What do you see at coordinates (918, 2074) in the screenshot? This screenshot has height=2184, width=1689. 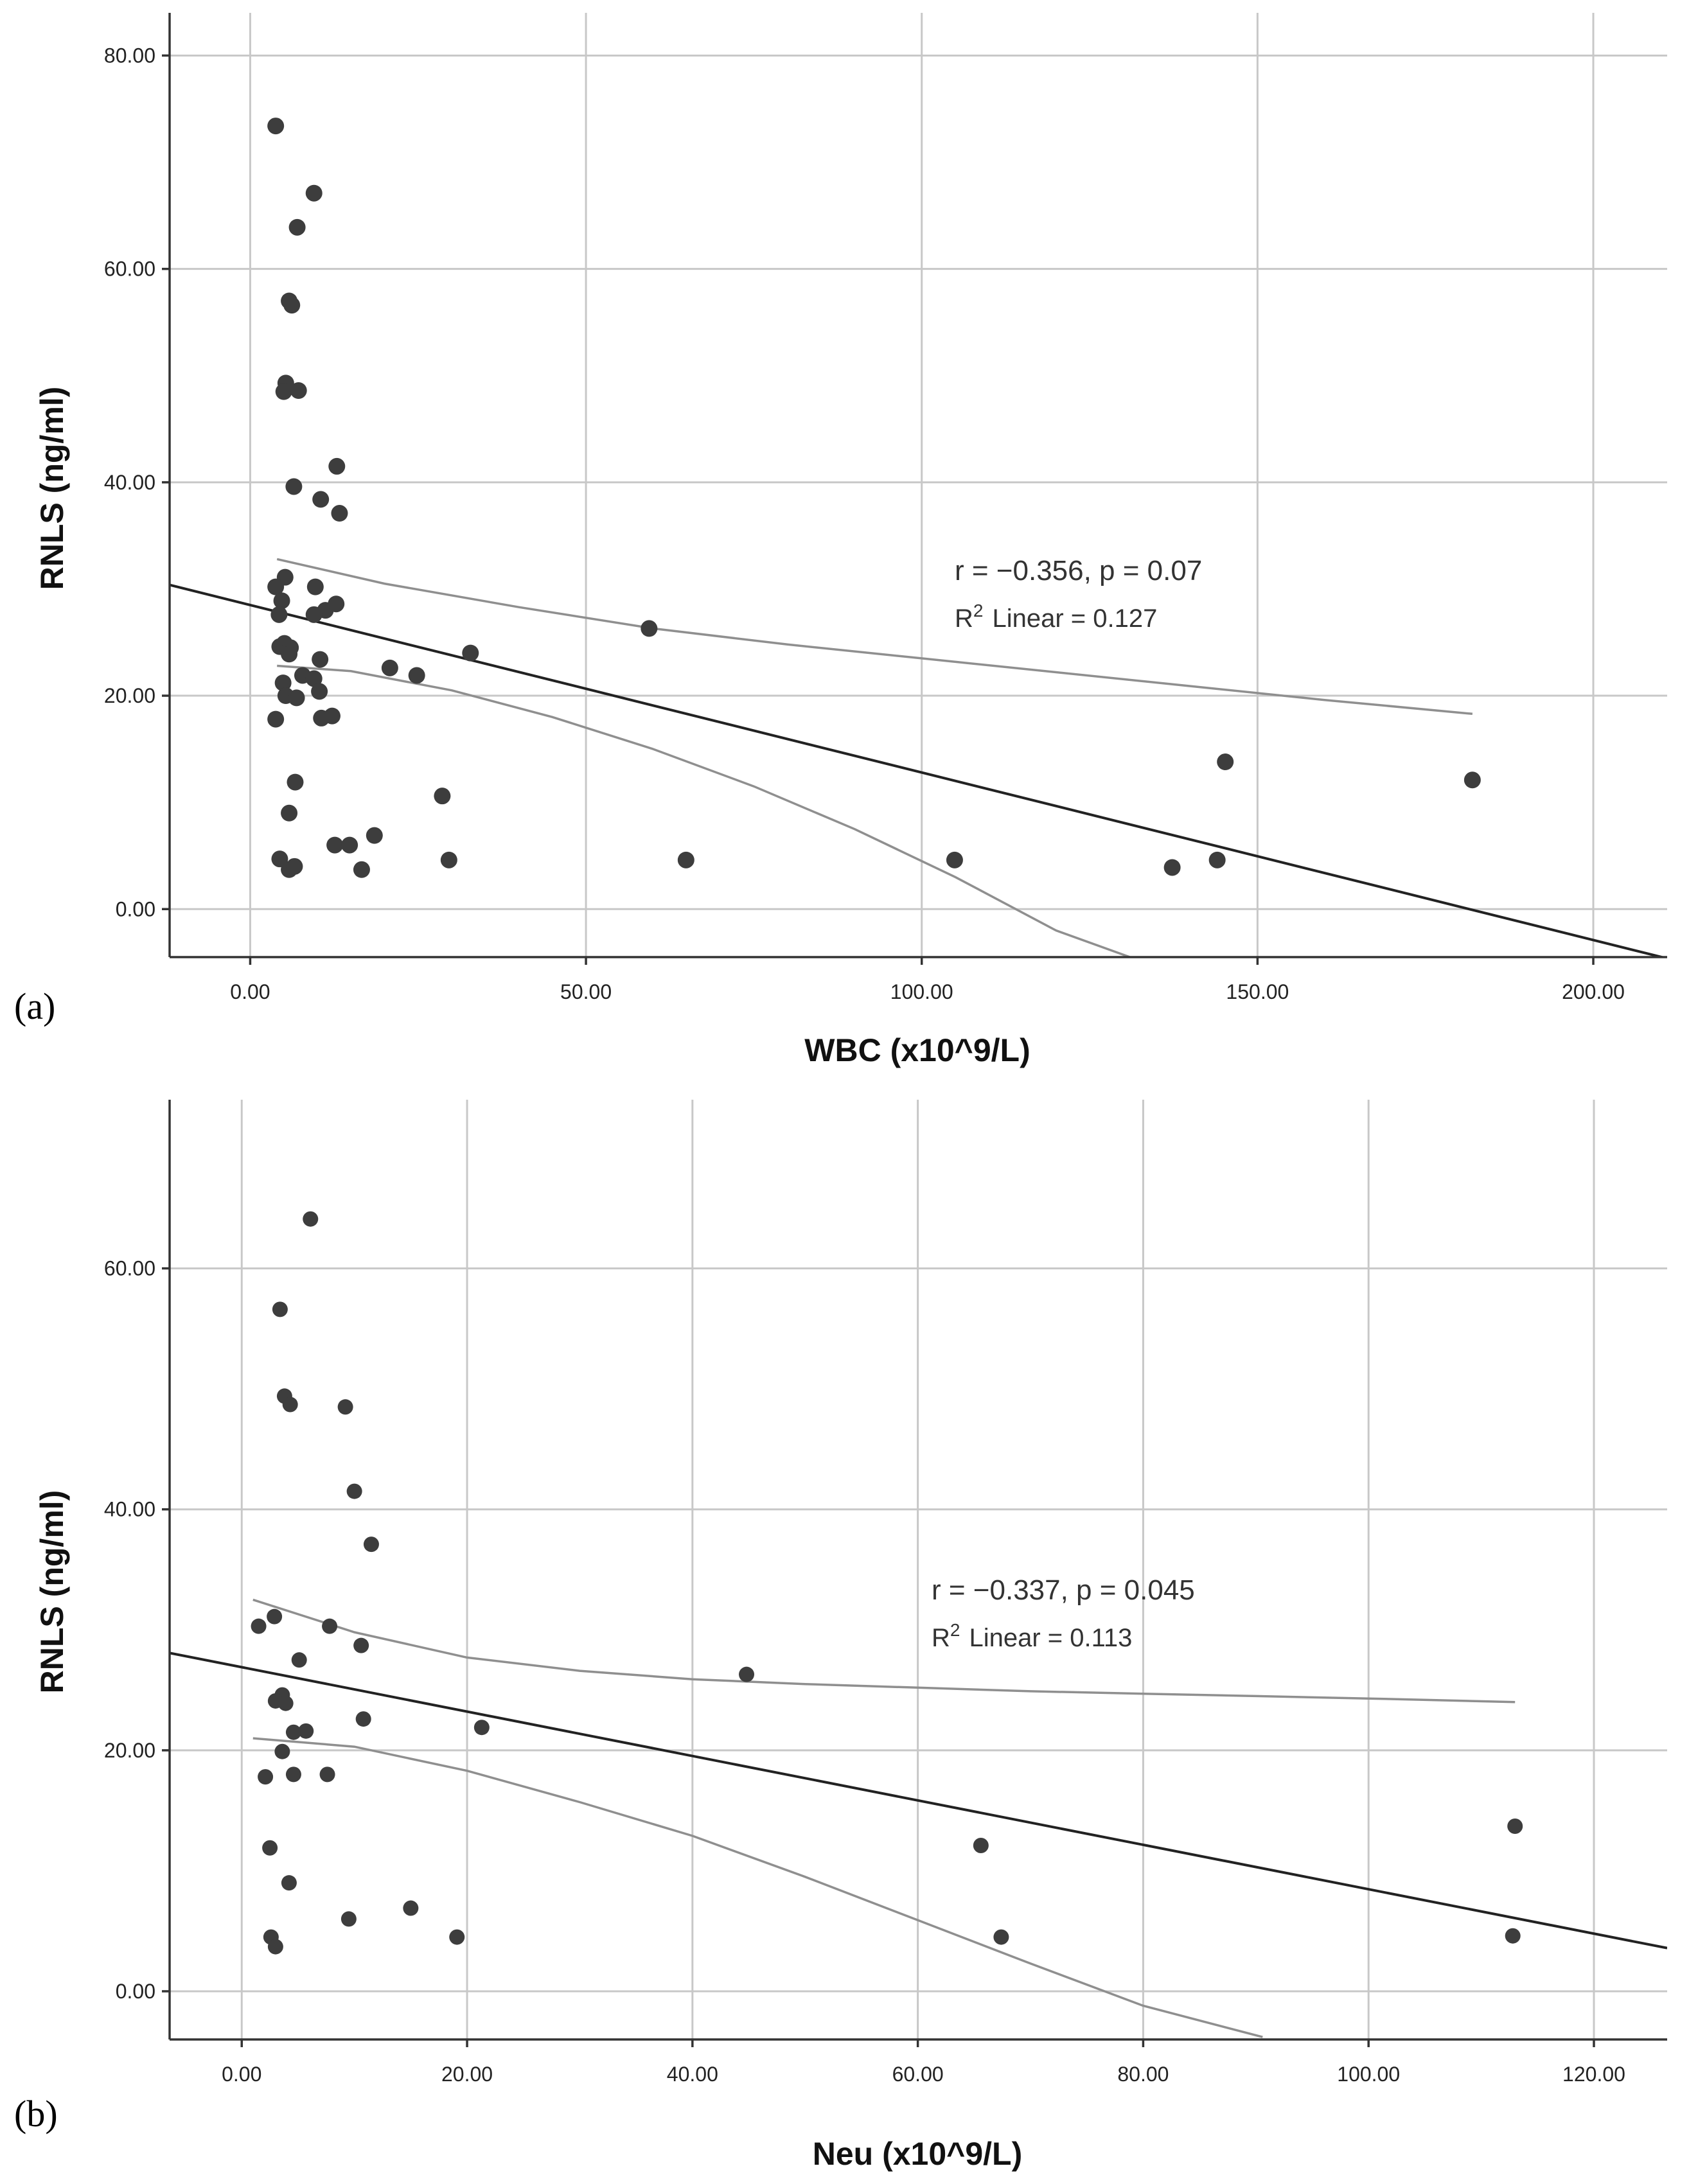 I see `chart-b-x-tick-label-3: 60.00` at bounding box center [918, 2074].